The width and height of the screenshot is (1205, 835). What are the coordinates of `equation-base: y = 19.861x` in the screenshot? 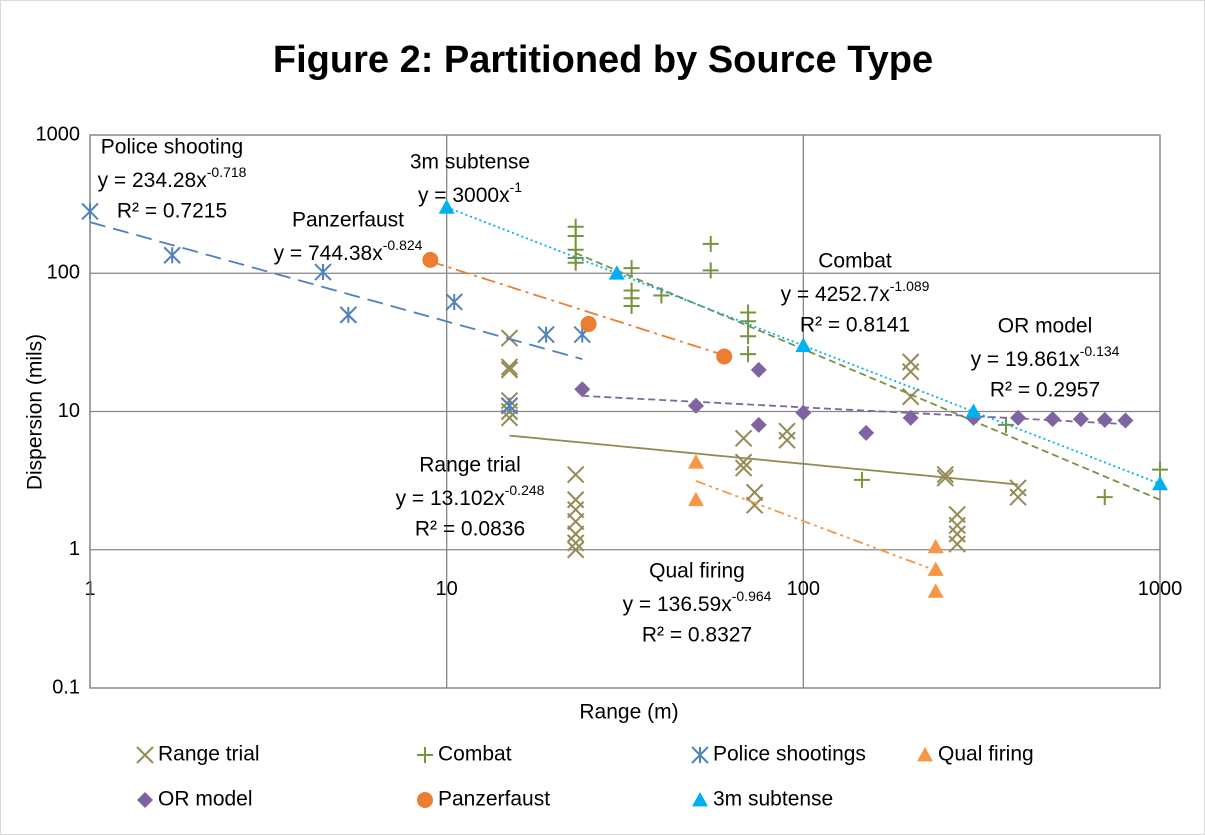 It's located at (1026, 359).